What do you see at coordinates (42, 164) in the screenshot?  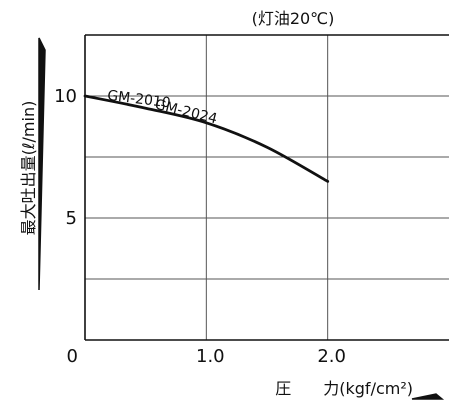 I see `y-axis-arrow` at bounding box center [42, 164].